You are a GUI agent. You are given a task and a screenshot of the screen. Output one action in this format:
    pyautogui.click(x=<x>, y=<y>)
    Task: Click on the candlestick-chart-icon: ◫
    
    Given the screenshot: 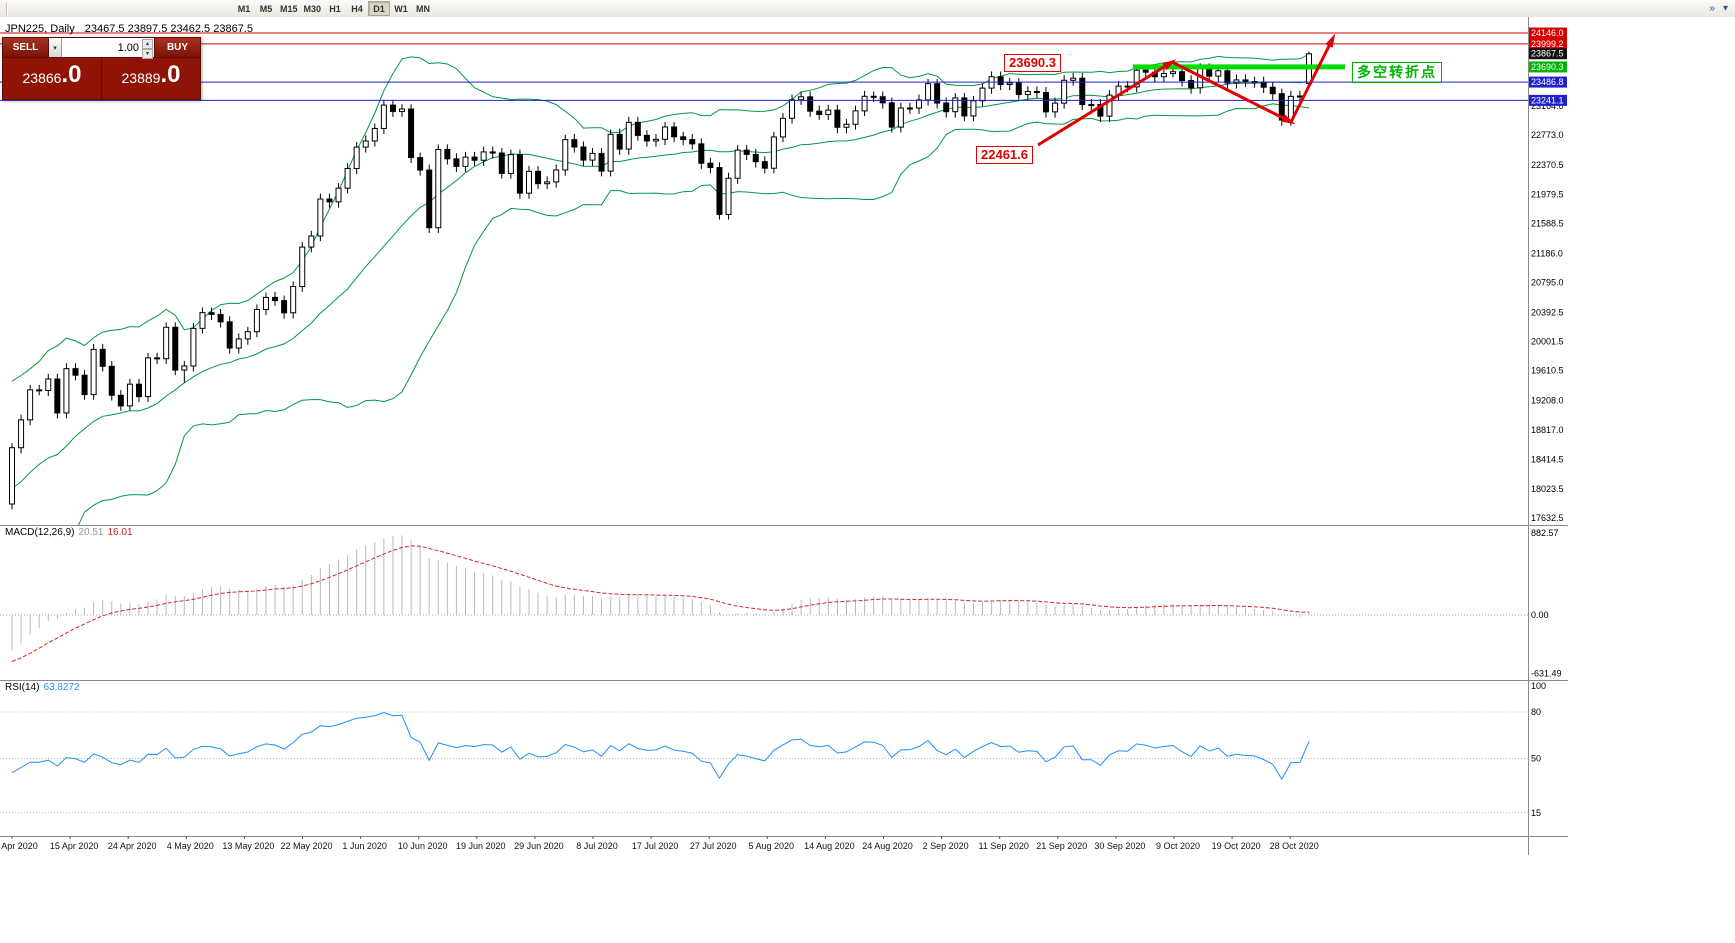 What is the action you would take?
    pyautogui.click(x=23, y=1)
    